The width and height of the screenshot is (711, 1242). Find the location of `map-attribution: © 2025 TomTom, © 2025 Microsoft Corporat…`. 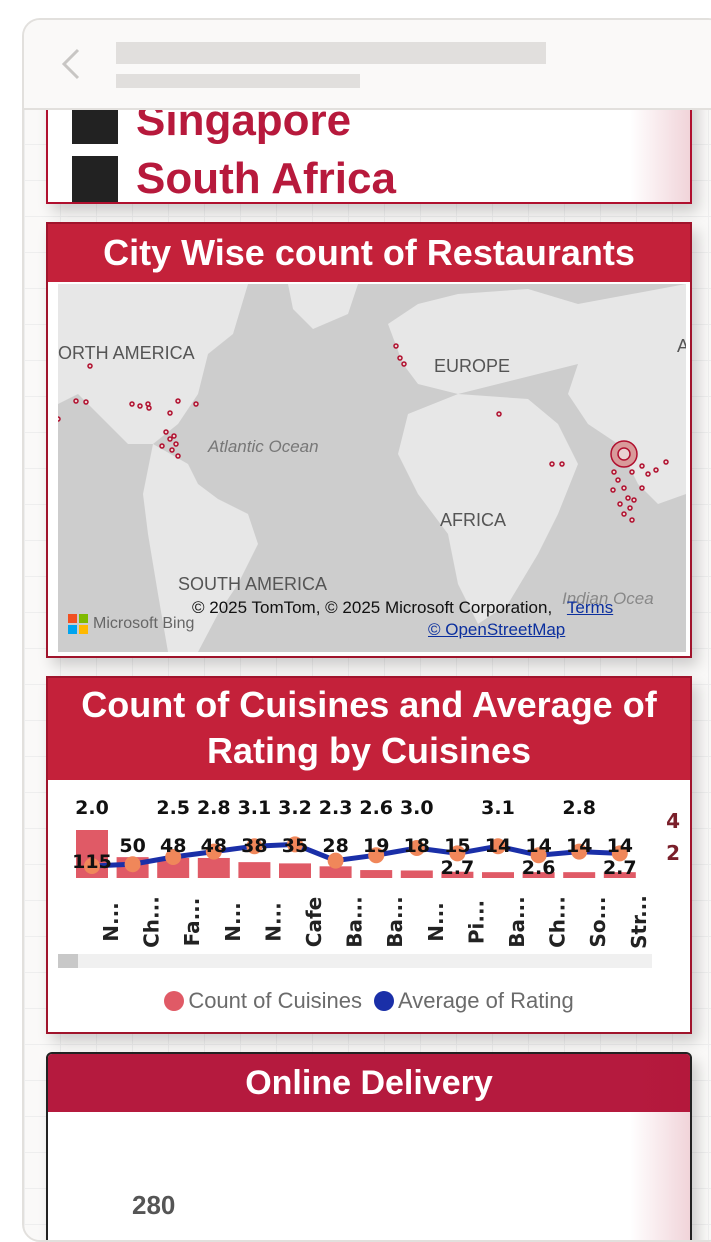

map-attribution: © 2025 TomTom, © 2025 Microsoft Corporat… is located at coordinates (402, 608).